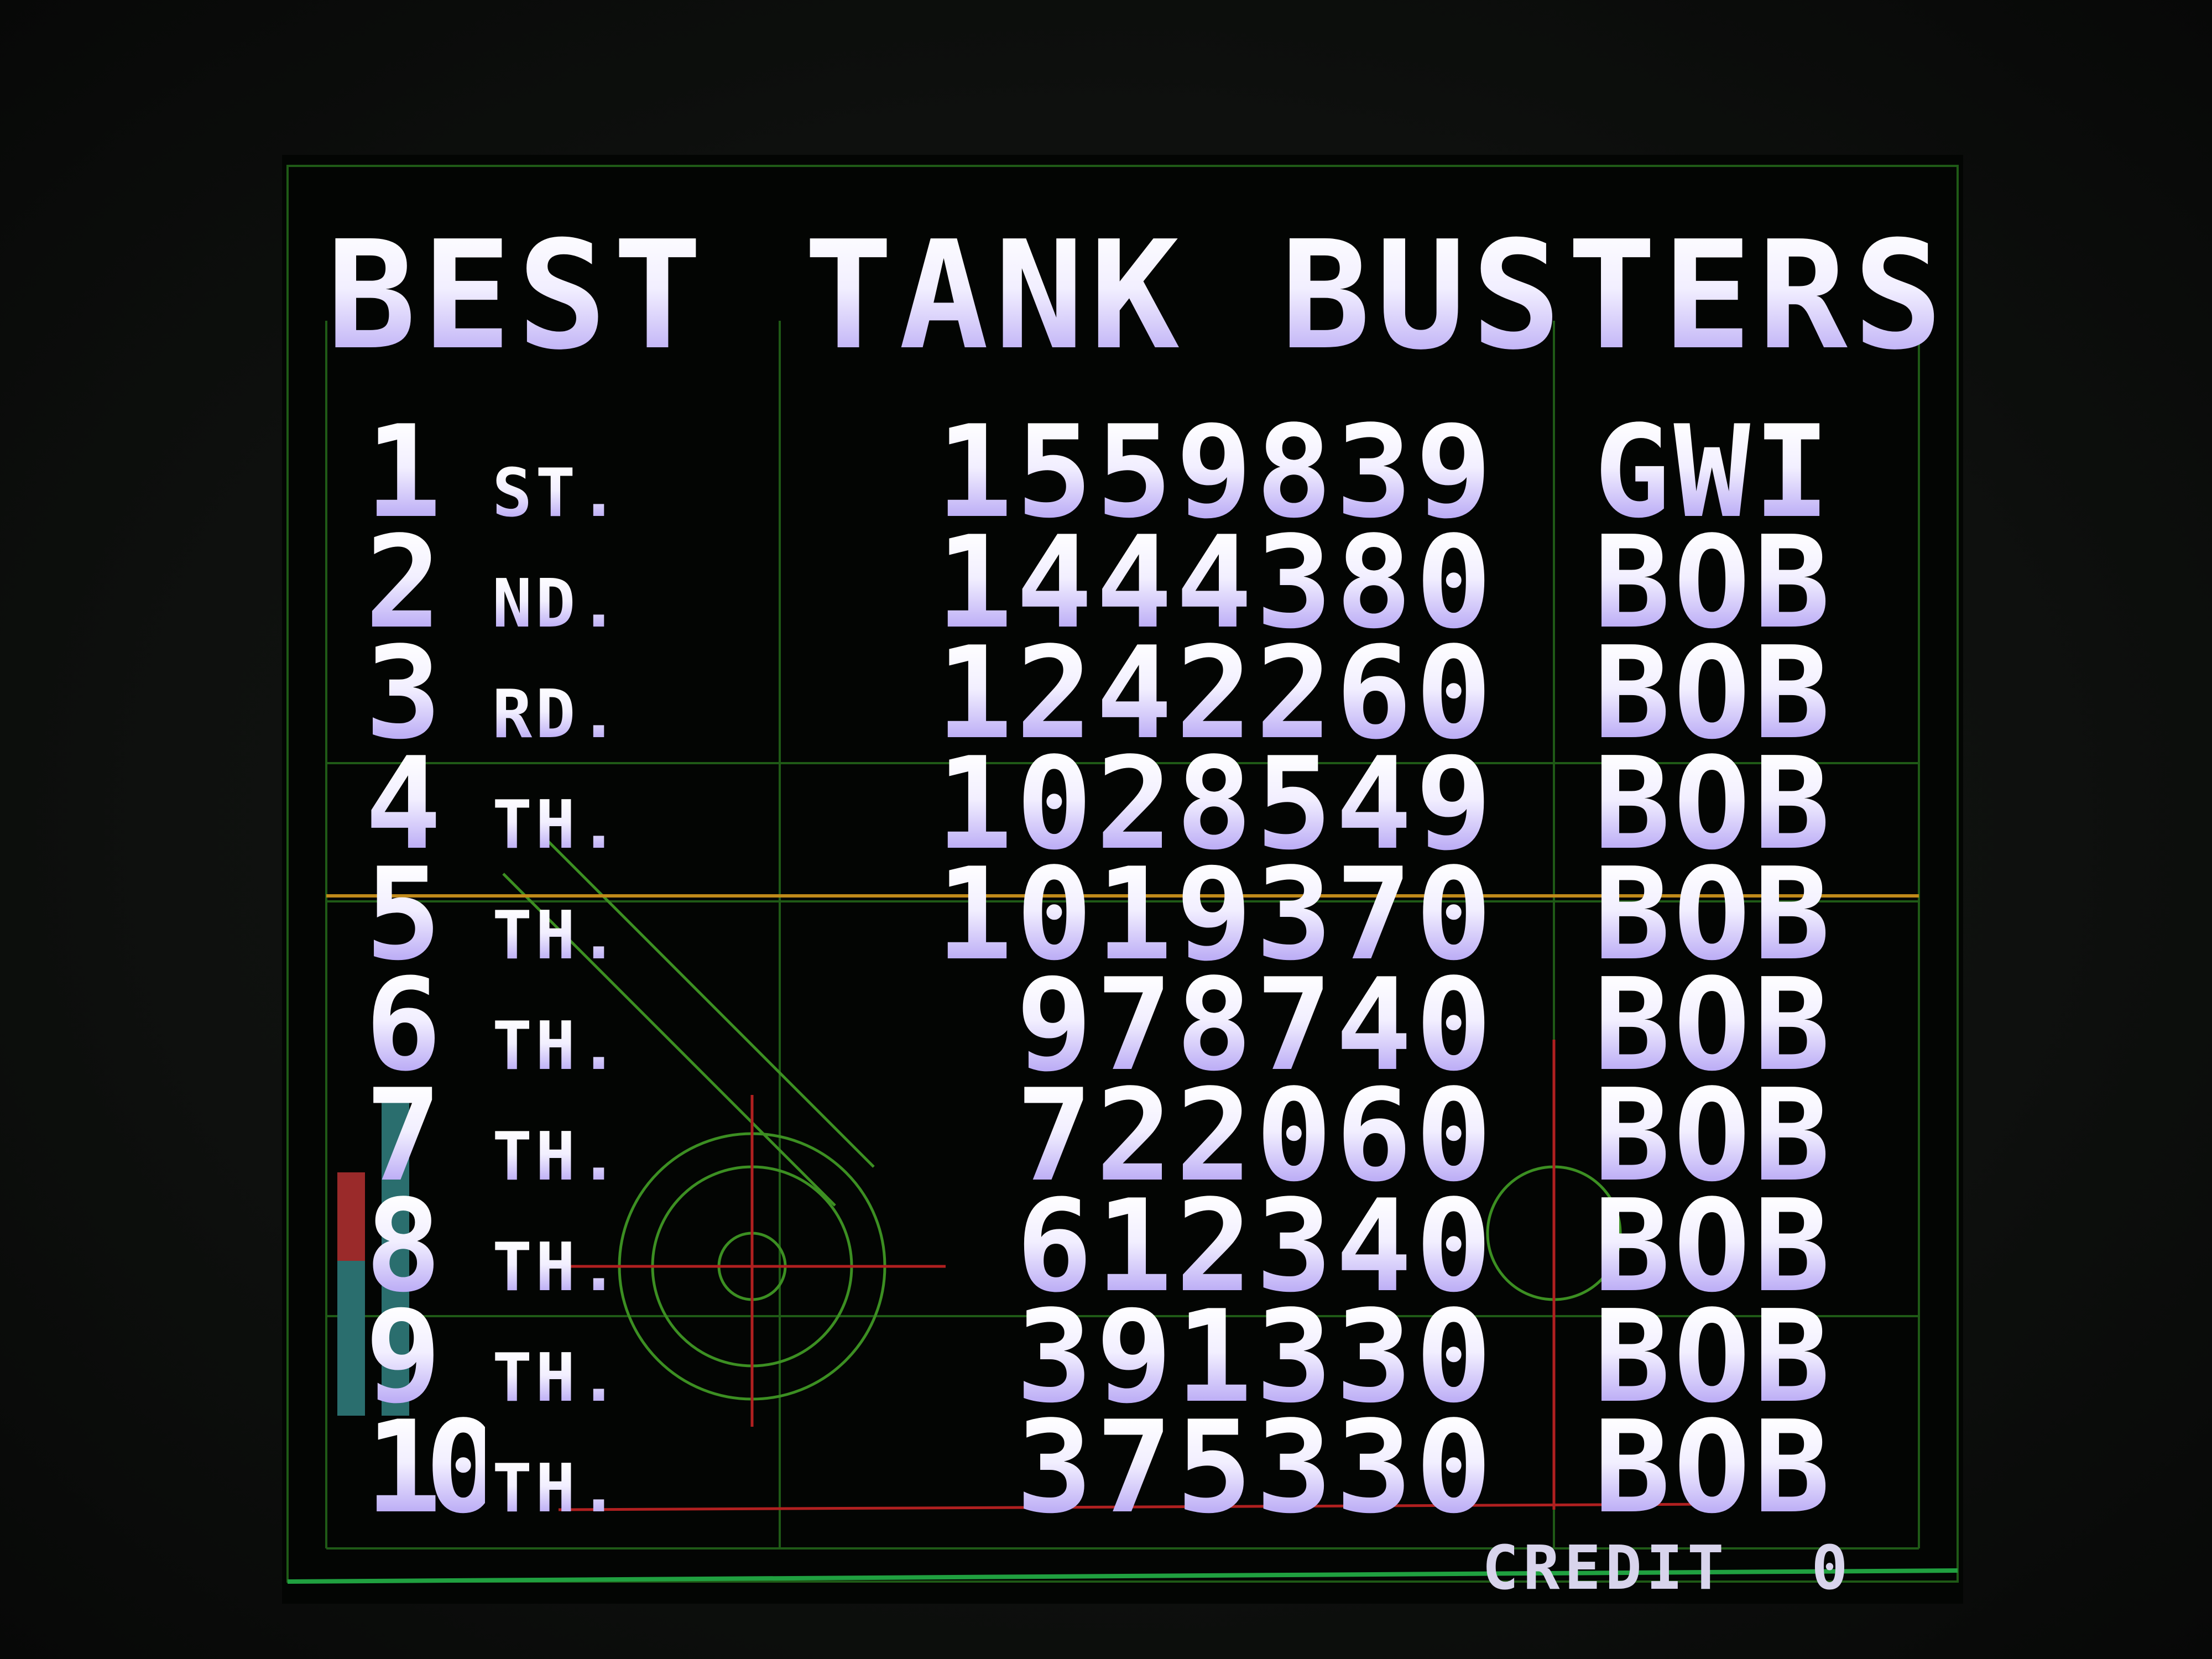  What do you see at coordinates (1256, 1247) in the screenshot?
I see `score-value: 612340` at bounding box center [1256, 1247].